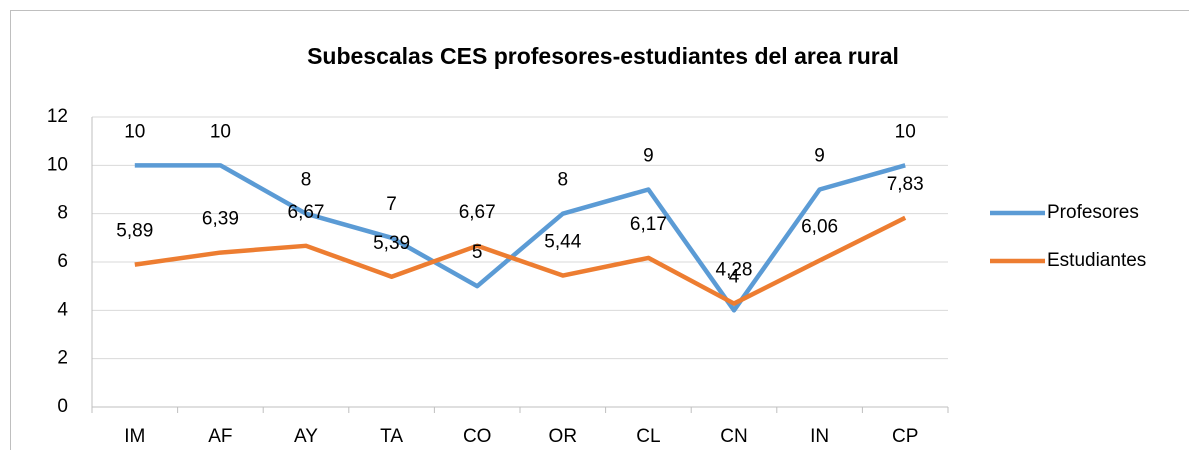 The image size is (1189, 450). I want to click on data-label: 5,39, so click(391, 243).